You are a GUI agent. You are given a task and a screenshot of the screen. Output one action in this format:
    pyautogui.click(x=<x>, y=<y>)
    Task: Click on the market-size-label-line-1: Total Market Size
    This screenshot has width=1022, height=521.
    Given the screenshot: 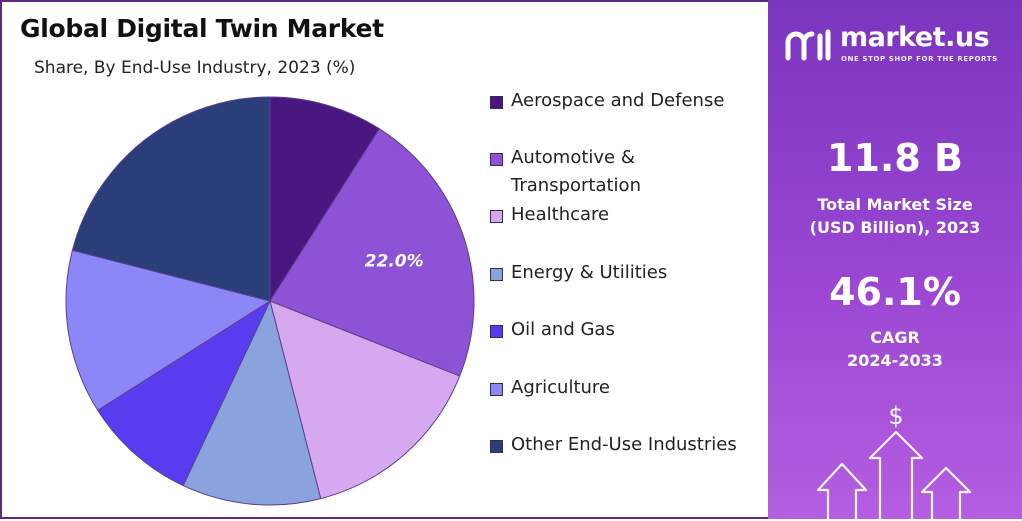 What is the action you would take?
    pyautogui.click(x=895, y=204)
    